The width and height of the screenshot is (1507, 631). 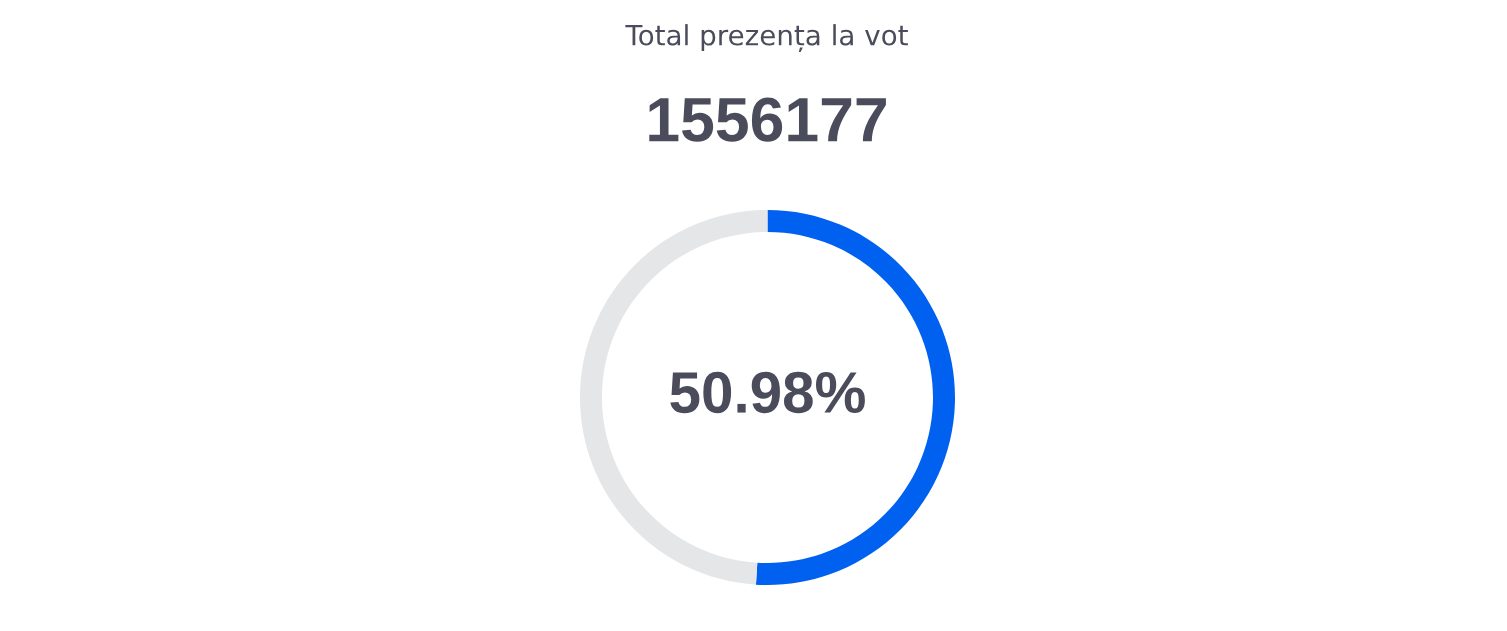 What do you see at coordinates (767, 392) in the screenshot?
I see `text: 50.98%` at bounding box center [767, 392].